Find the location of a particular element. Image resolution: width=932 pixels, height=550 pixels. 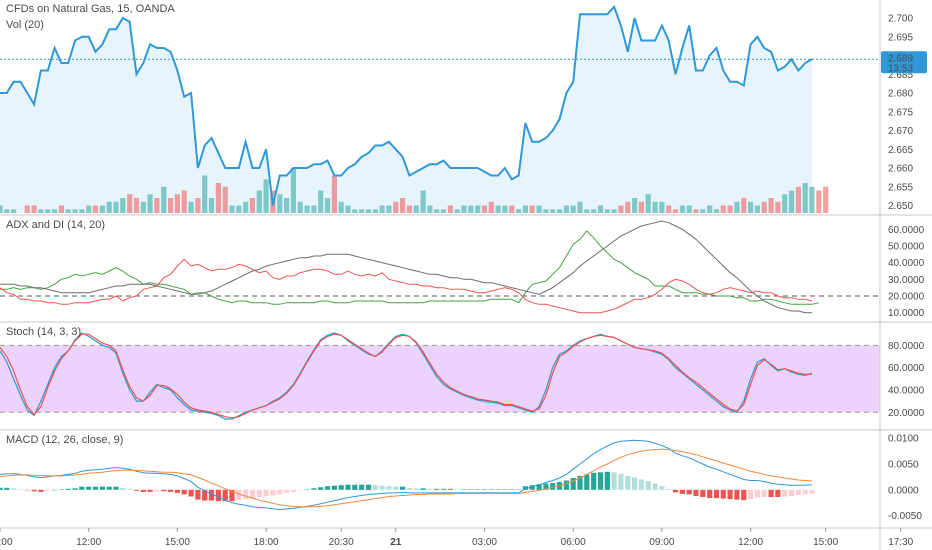

time-tick-label: 09:00 is located at coordinates (6, 542).